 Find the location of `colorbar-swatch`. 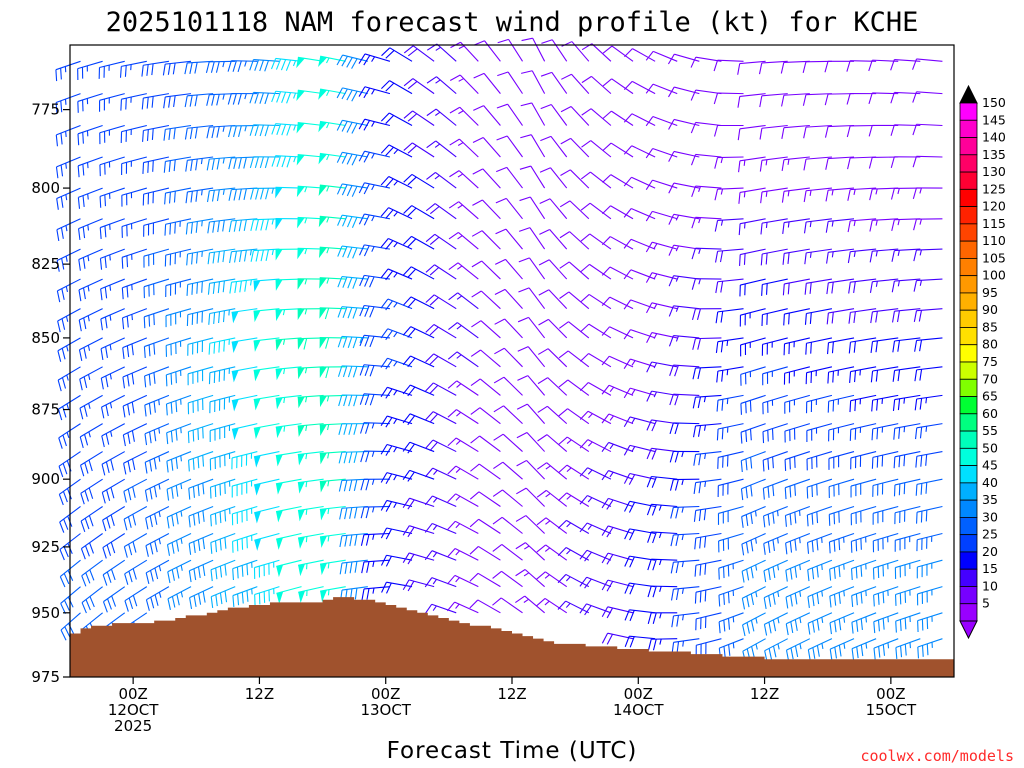

colorbar-swatch is located at coordinates (968, 336).